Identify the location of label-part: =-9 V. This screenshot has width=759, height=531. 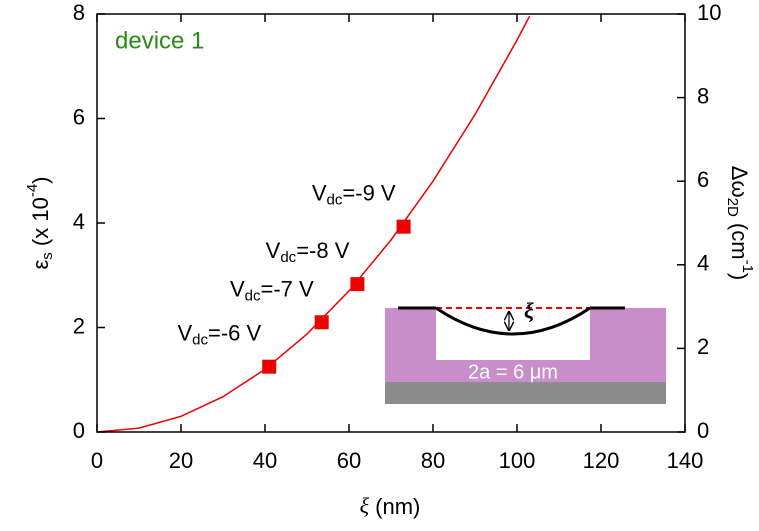
(369, 192).